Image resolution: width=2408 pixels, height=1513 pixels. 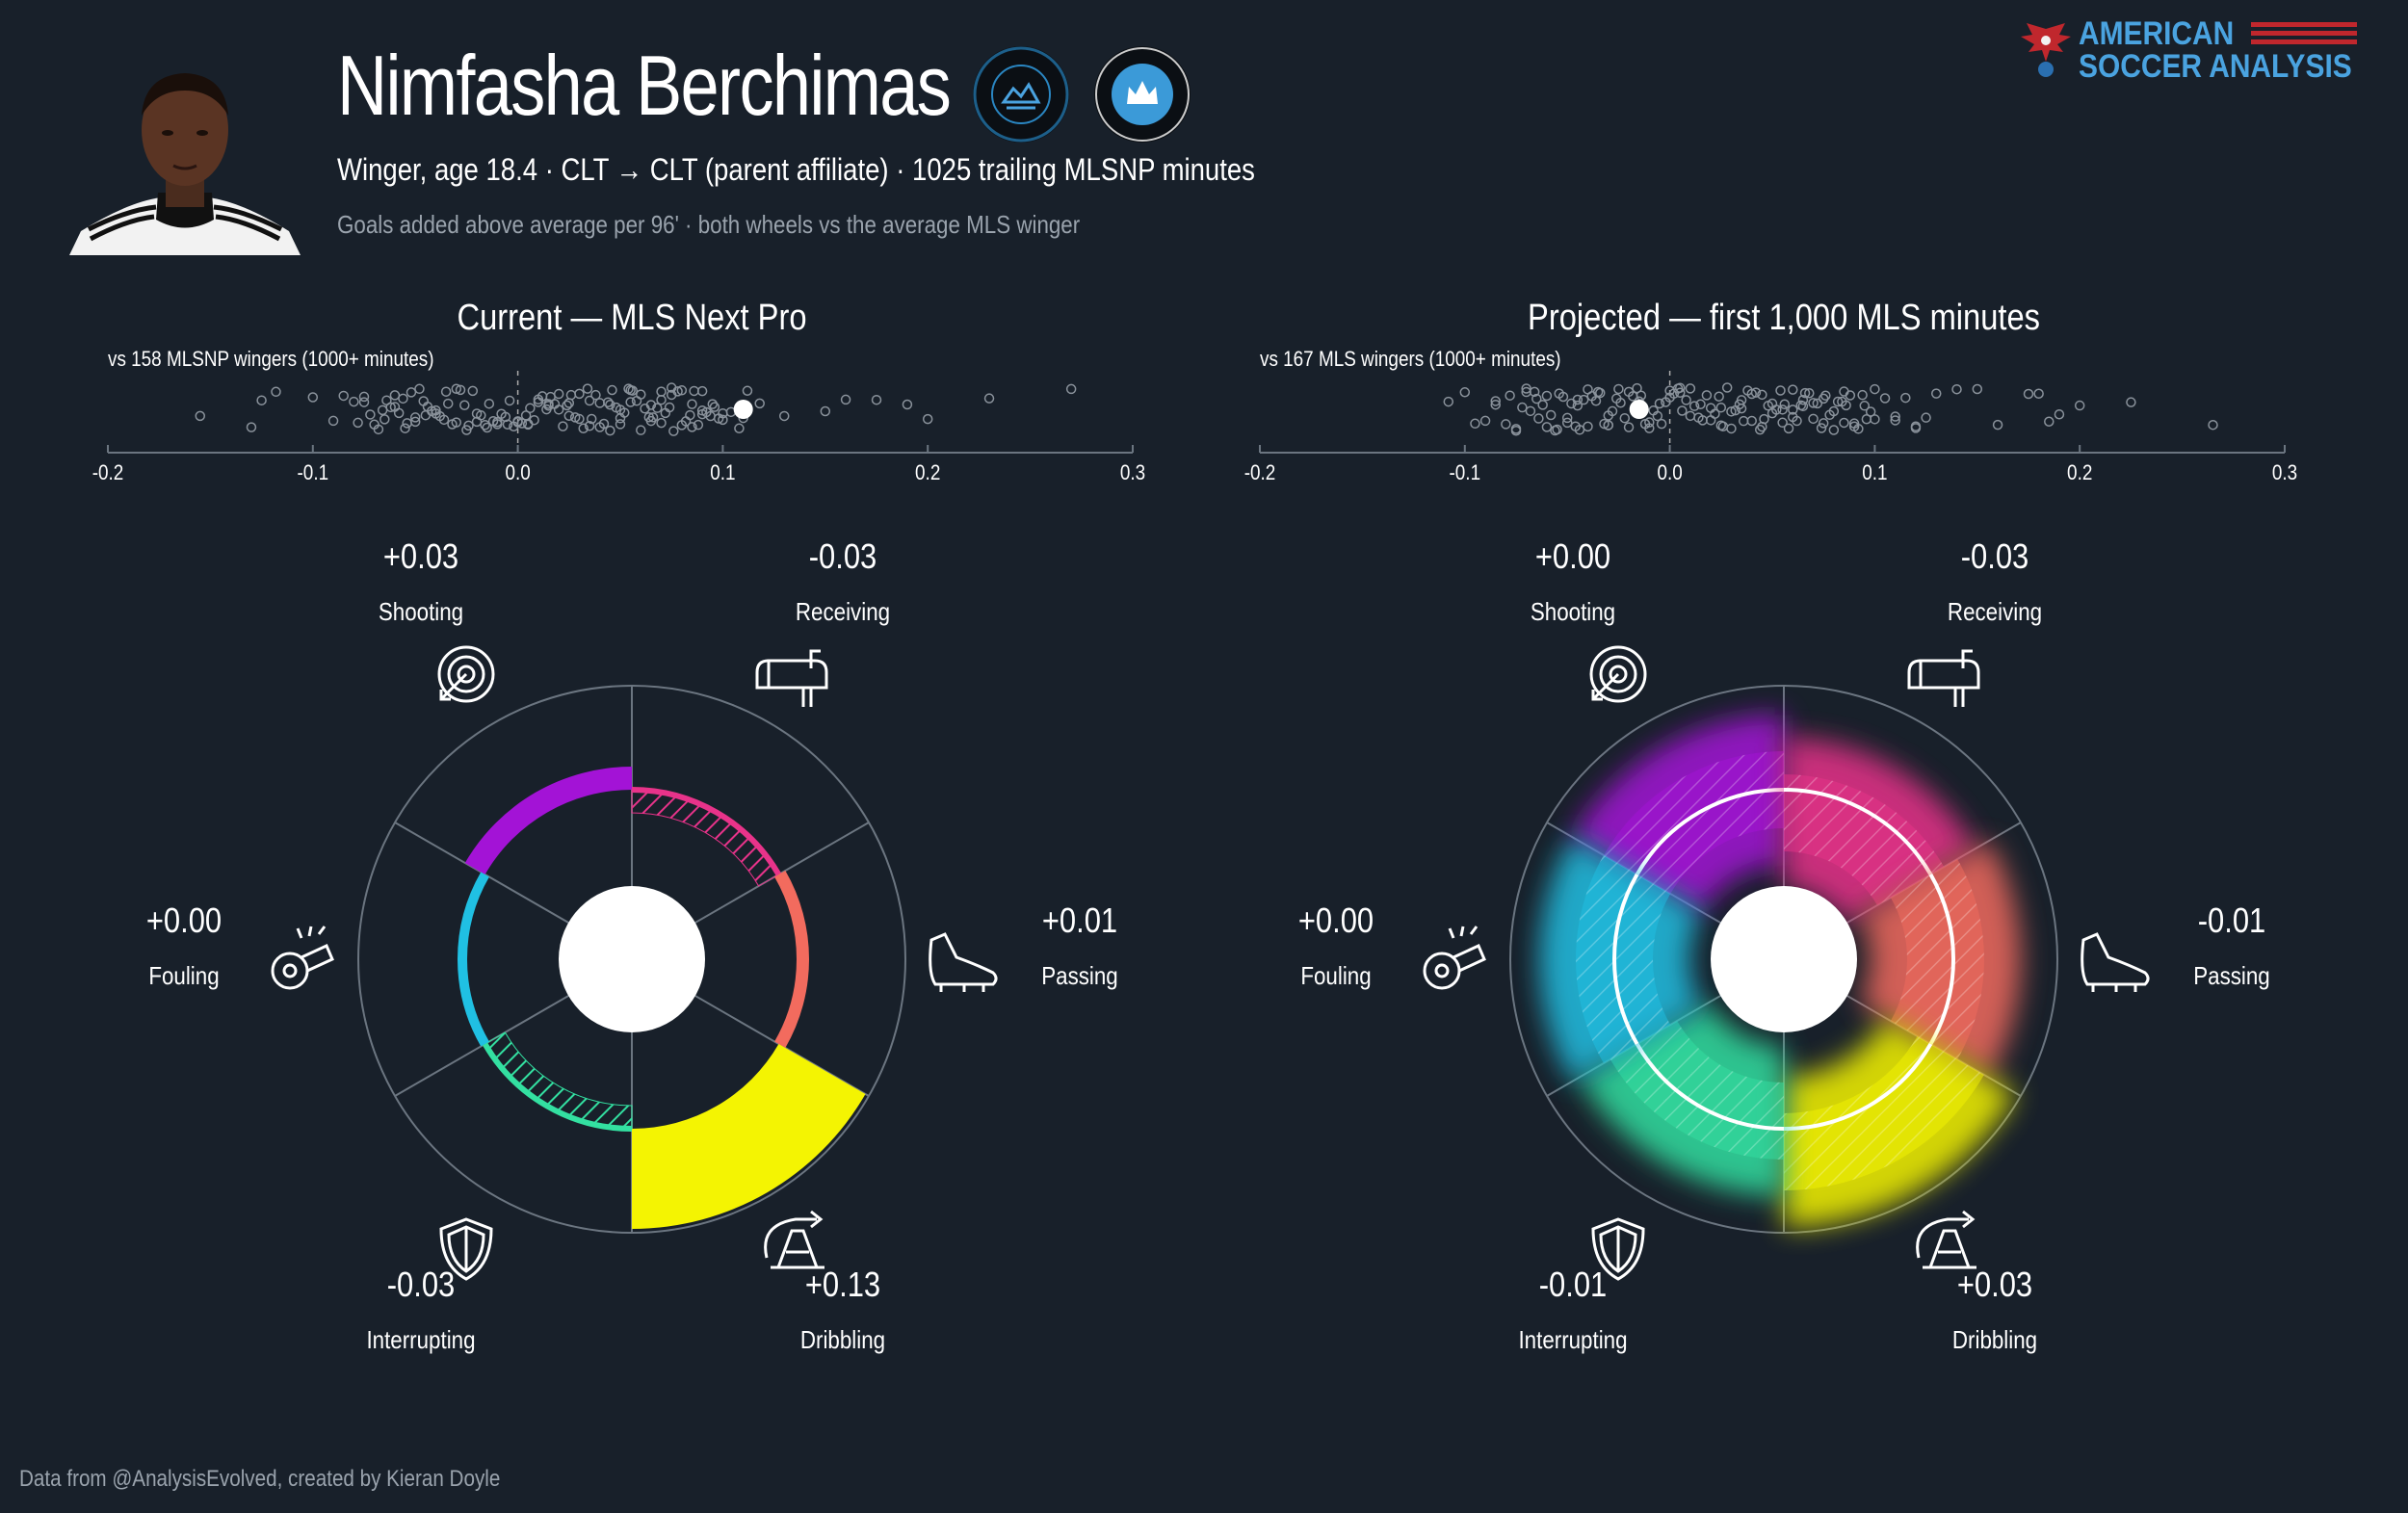 What do you see at coordinates (421, 1285) in the screenshot?
I see `interrupting-value: -0.03` at bounding box center [421, 1285].